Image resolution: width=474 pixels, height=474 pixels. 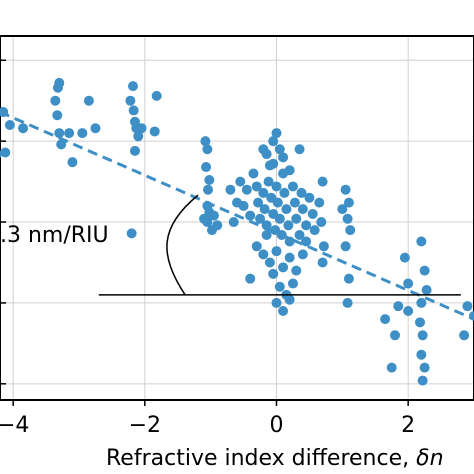 What do you see at coordinates (261, 458) in the screenshot?
I see `x-axis-label-text: Refractive index difference,` at bounding box center [261, 458].